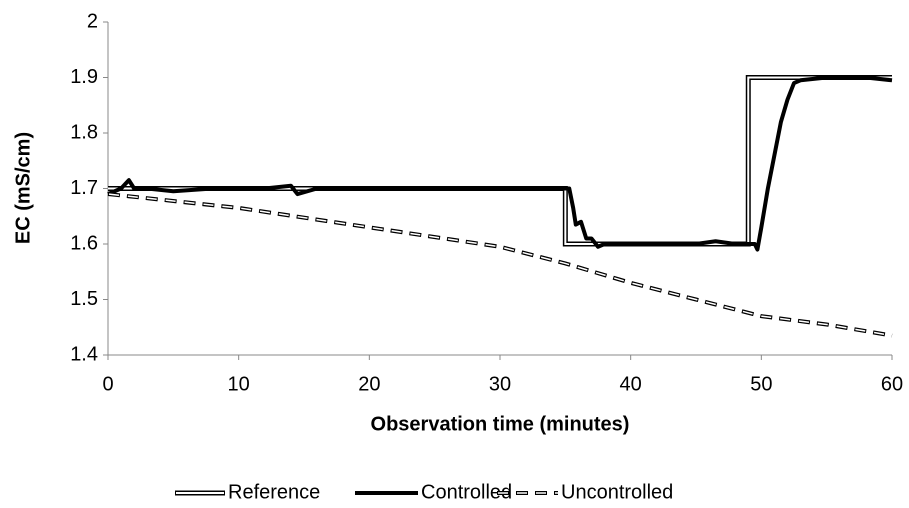 Image resolution: width=909 pixels, height=508 pixels. I want to click on y-tick-label: 1.9, so click(84, 77).